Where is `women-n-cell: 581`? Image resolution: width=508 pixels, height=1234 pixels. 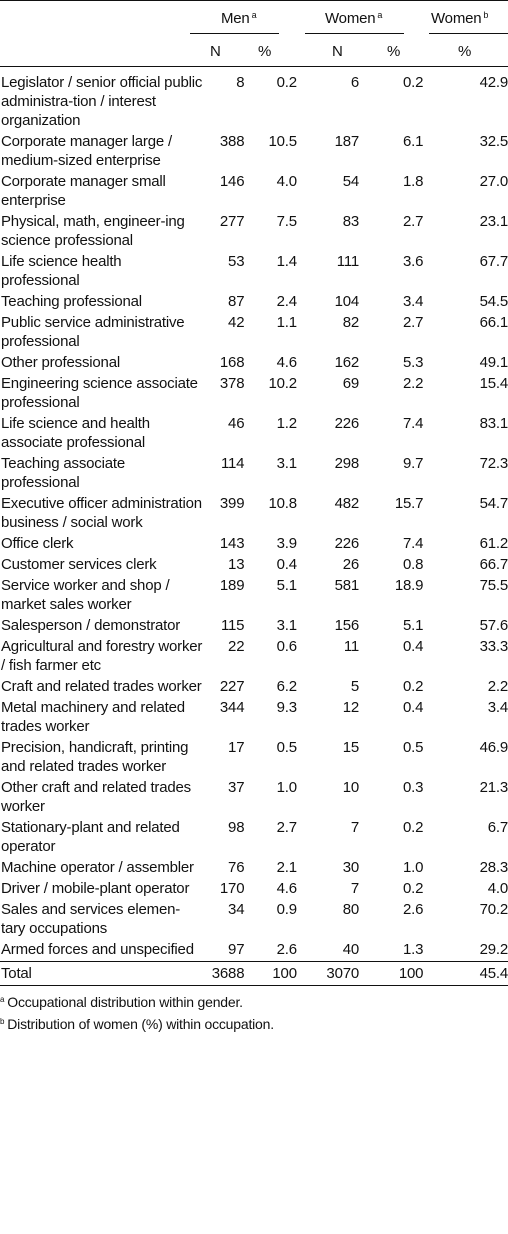 women-n-cell: 581 is located at coordinates (347, 585).